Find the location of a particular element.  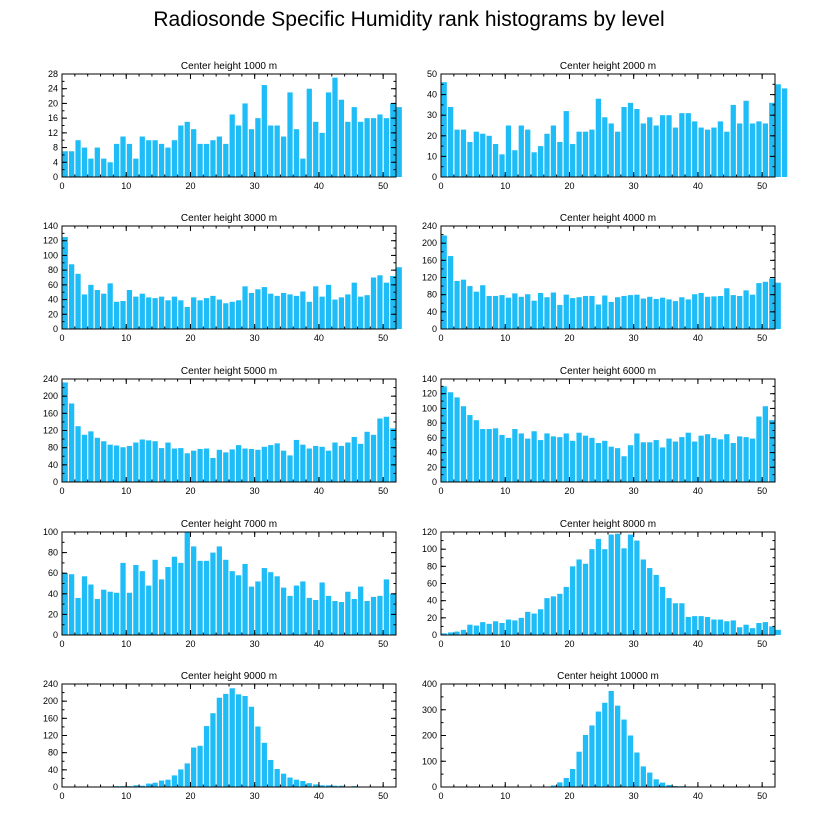

y-tick-label: 40 is located at coordinates (432, 453).